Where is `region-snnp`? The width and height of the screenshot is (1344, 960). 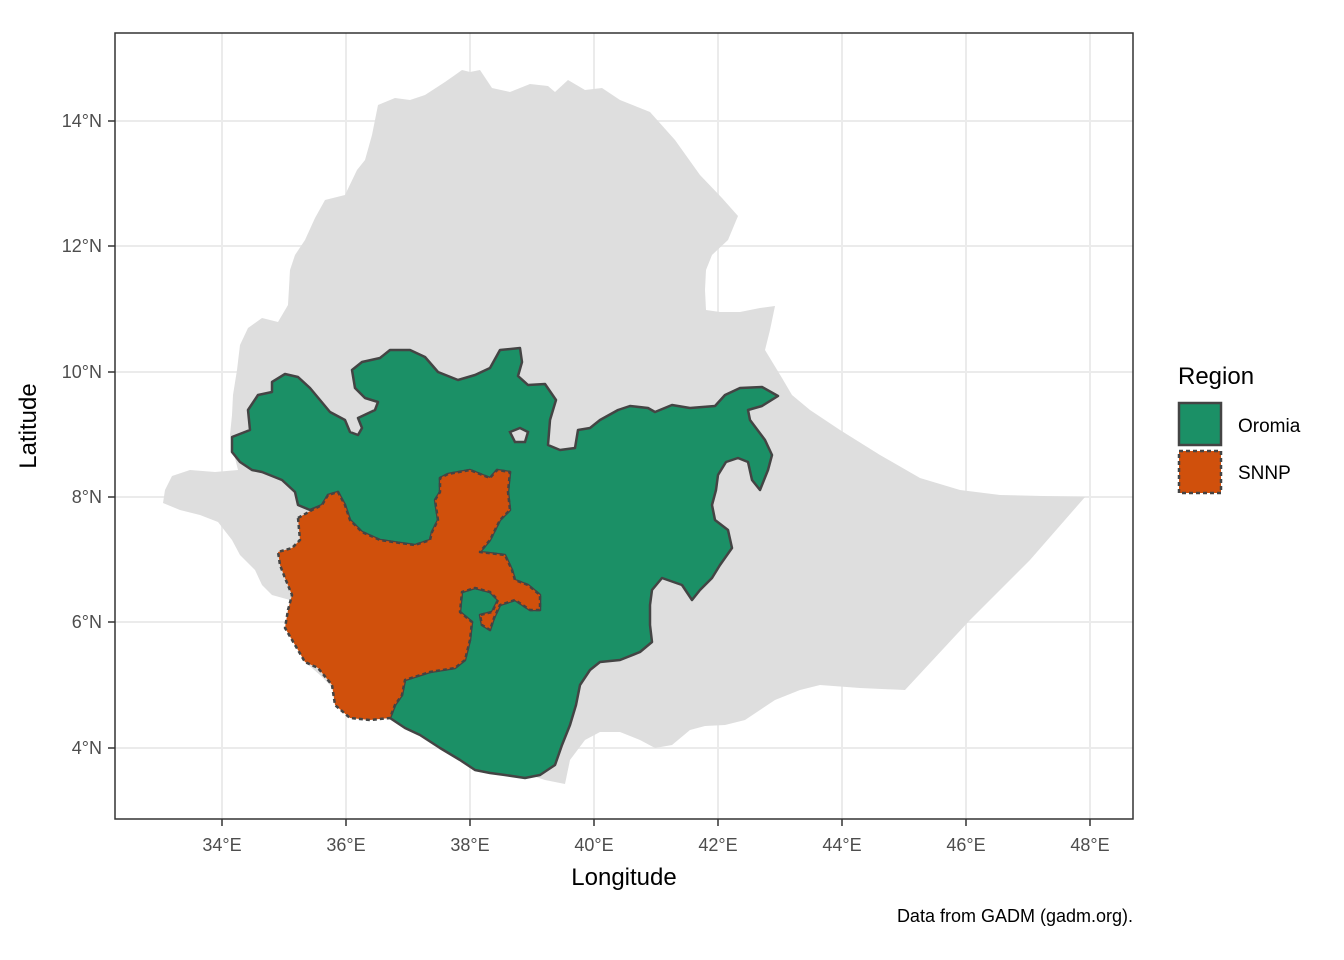
region-snnp is located at coordinates (409, 595).